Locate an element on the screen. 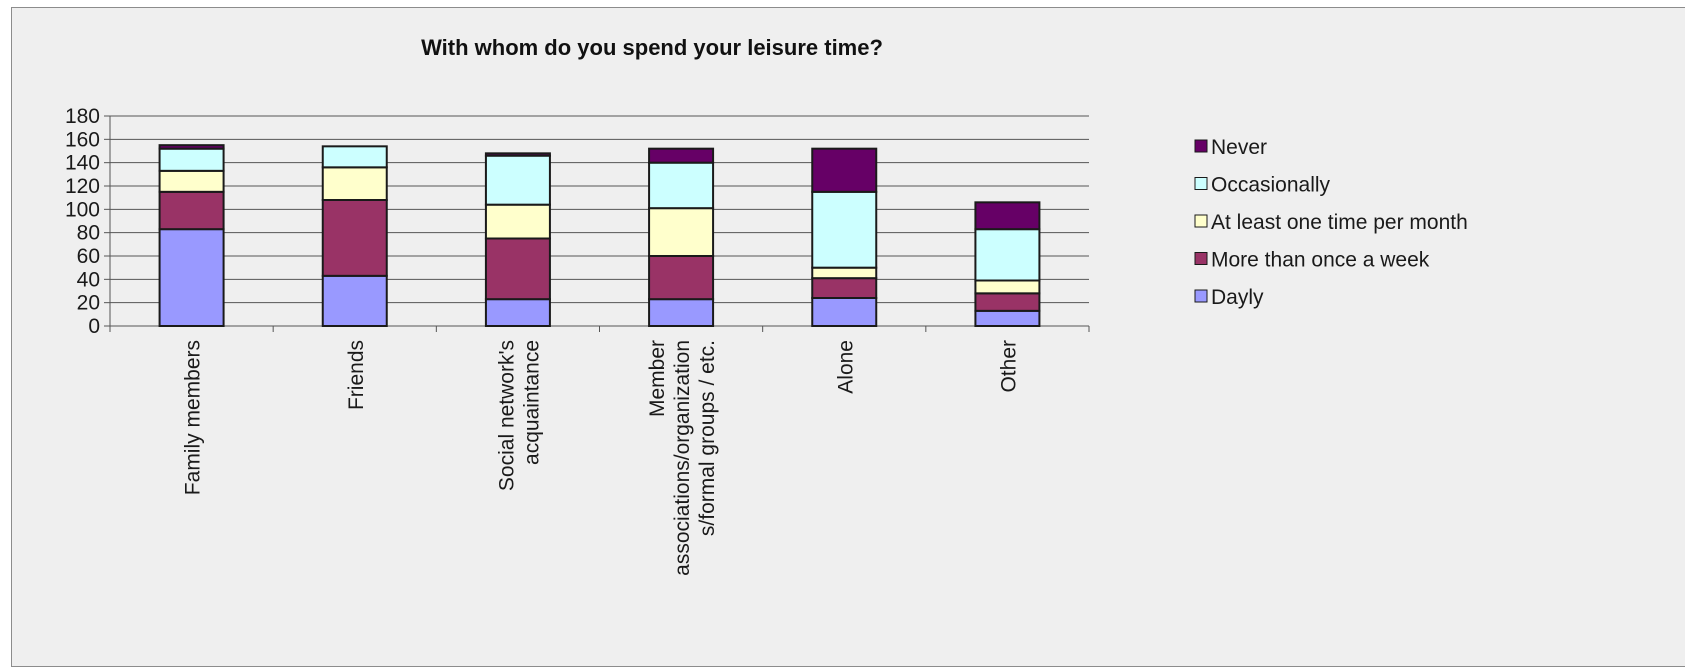 This screenshot has width=1685, height=668. legend-label: Occasionally is located at coordinates (1271, 185).